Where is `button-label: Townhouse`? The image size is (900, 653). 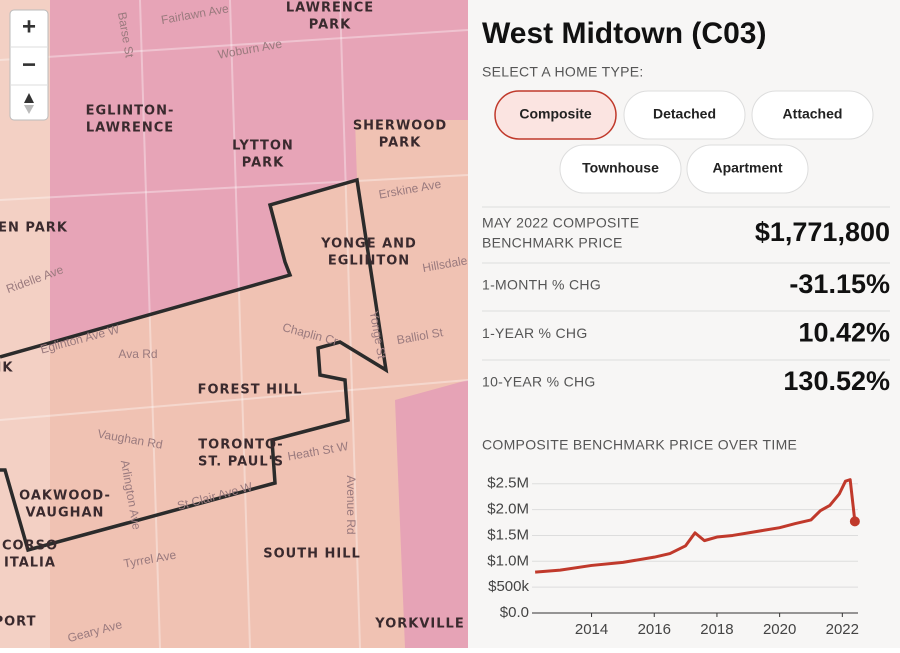 button-label: Townhouse is located at coordinates (620, 168).